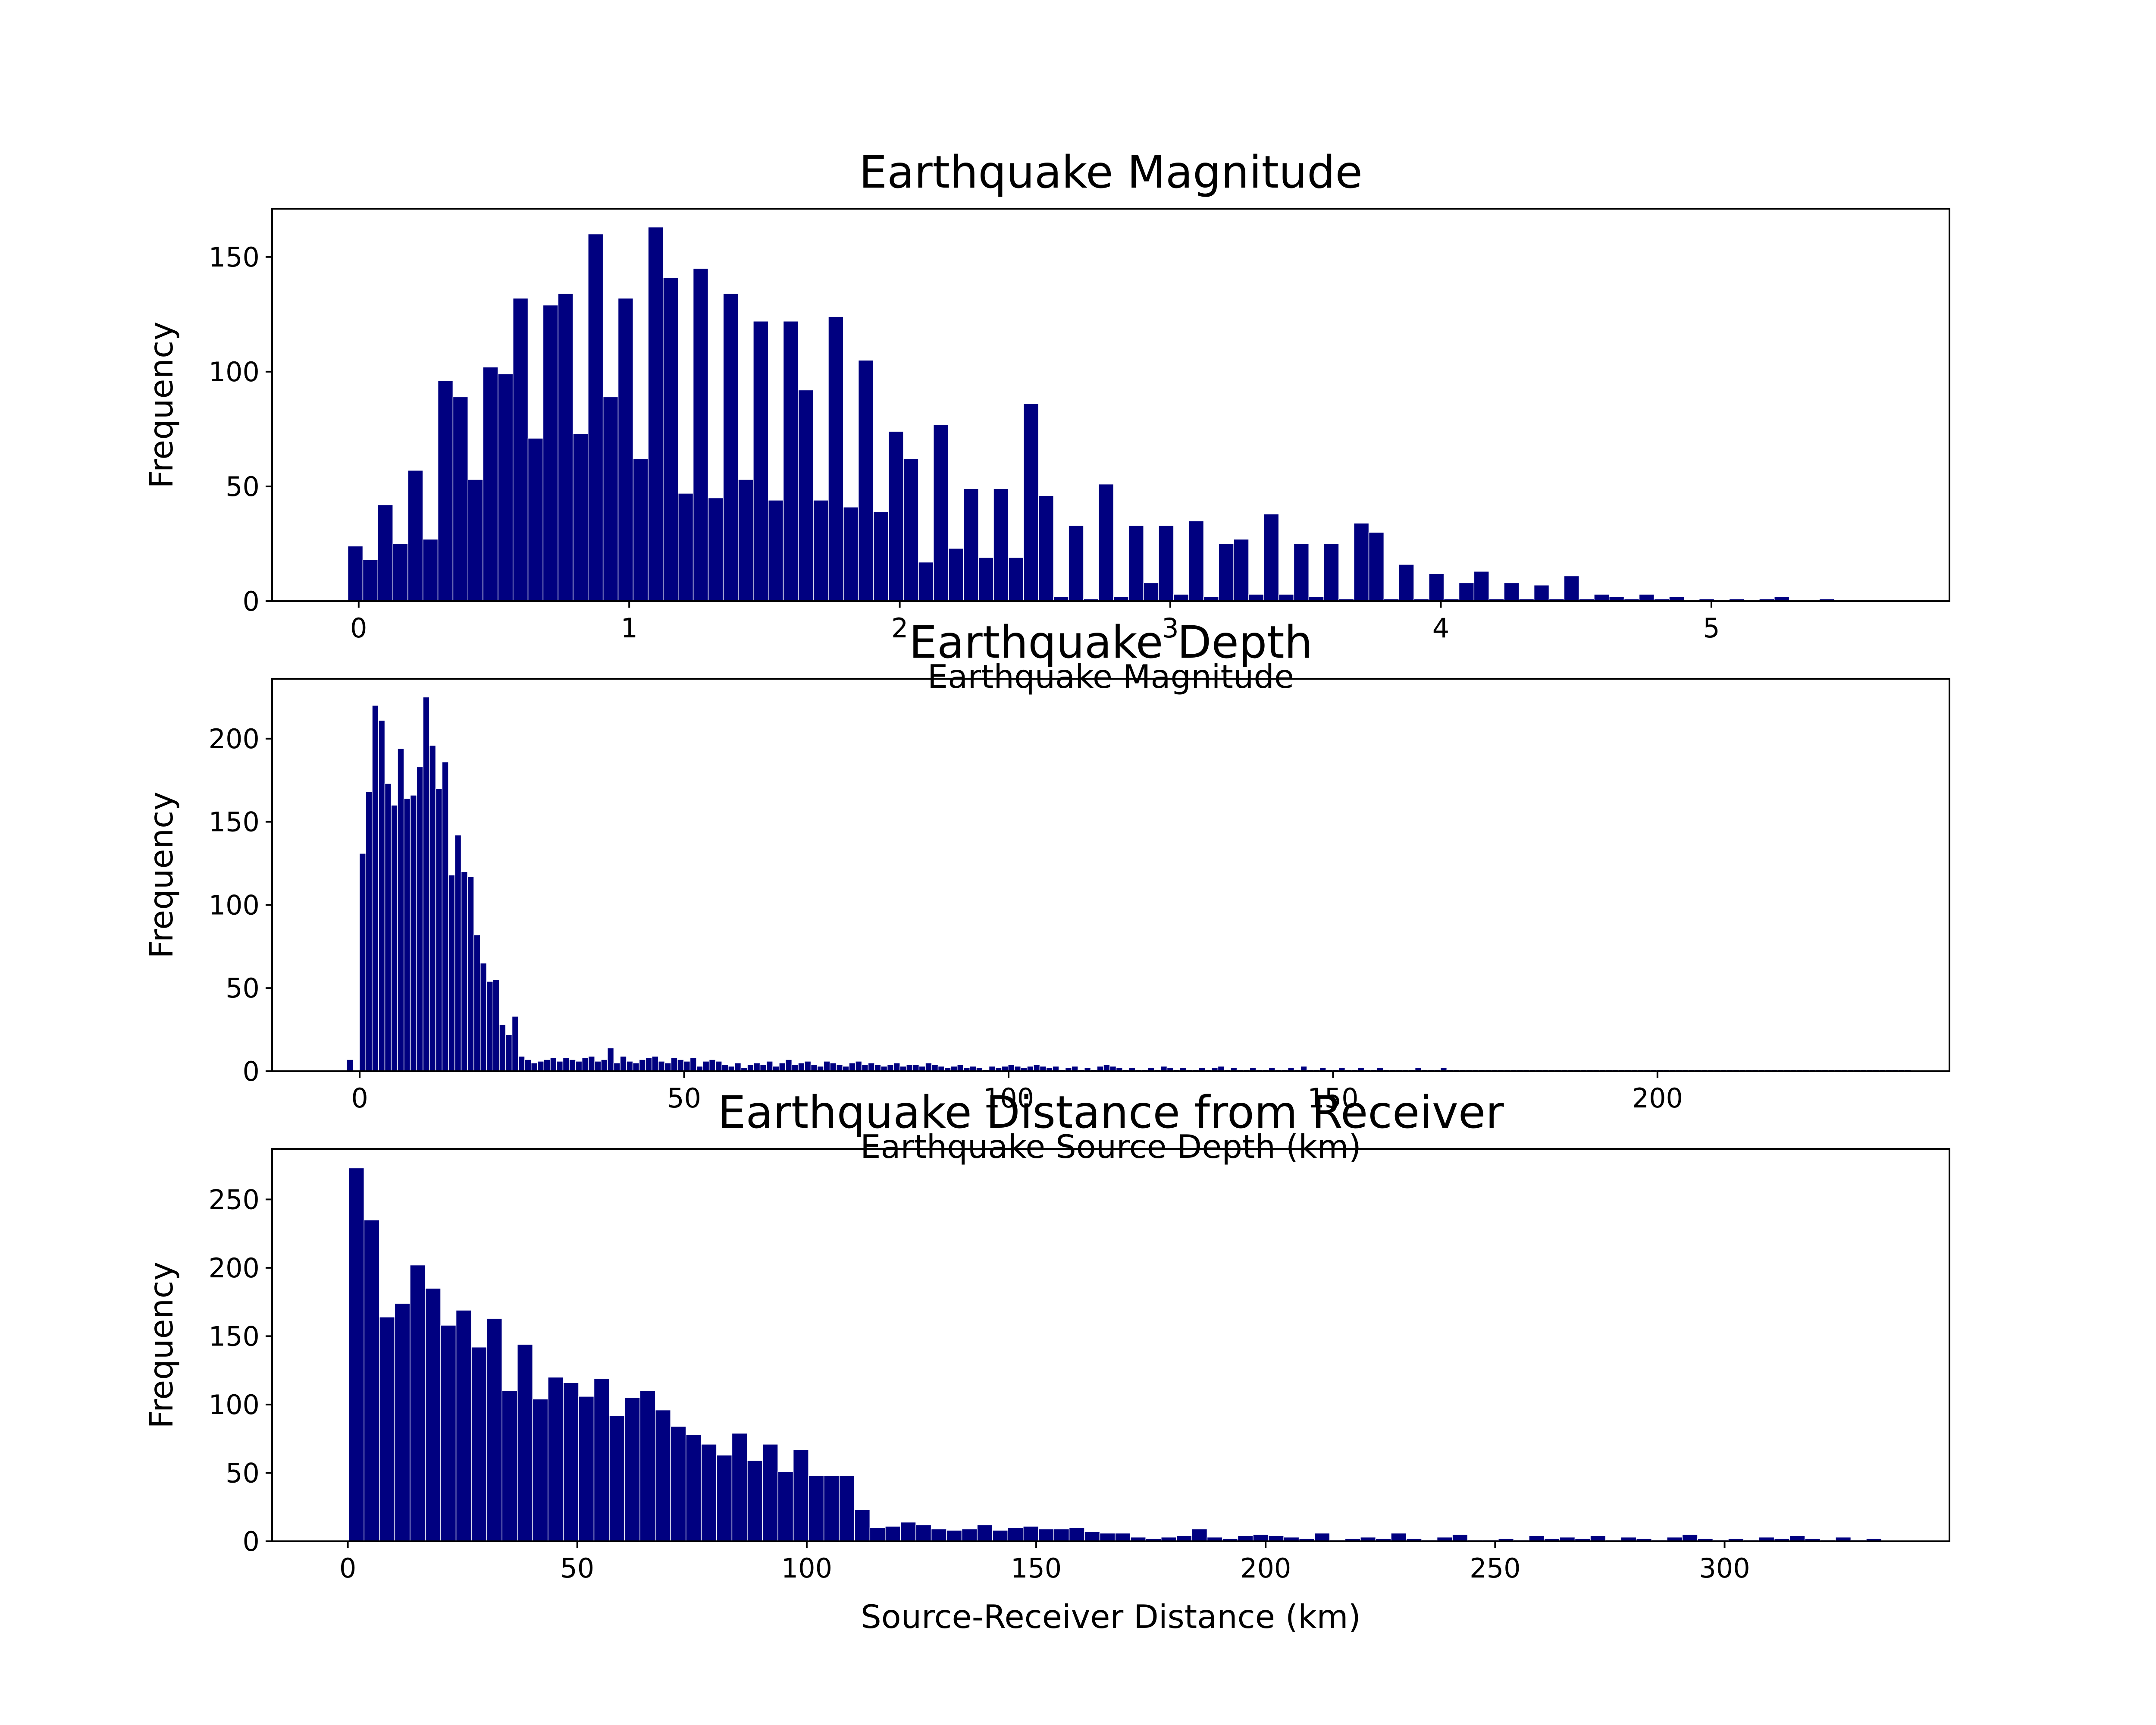  What do you see at coordinates (1111, 172) in the screenshot?
I see `magnitude-chart-title: Earthquake Magnitude` at bounding box center [1111, 172].